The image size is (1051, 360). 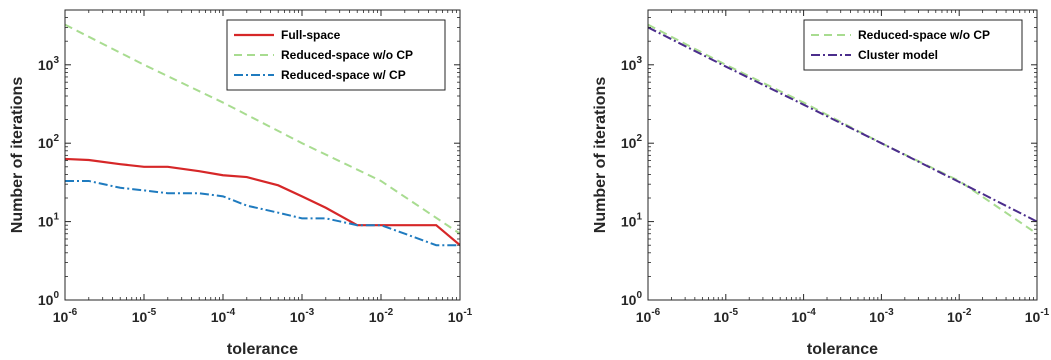 What do you see at coordinates (311, 35) in the screenshot?
I see `legend-label: Full-space` at bounding box center [311, 35].